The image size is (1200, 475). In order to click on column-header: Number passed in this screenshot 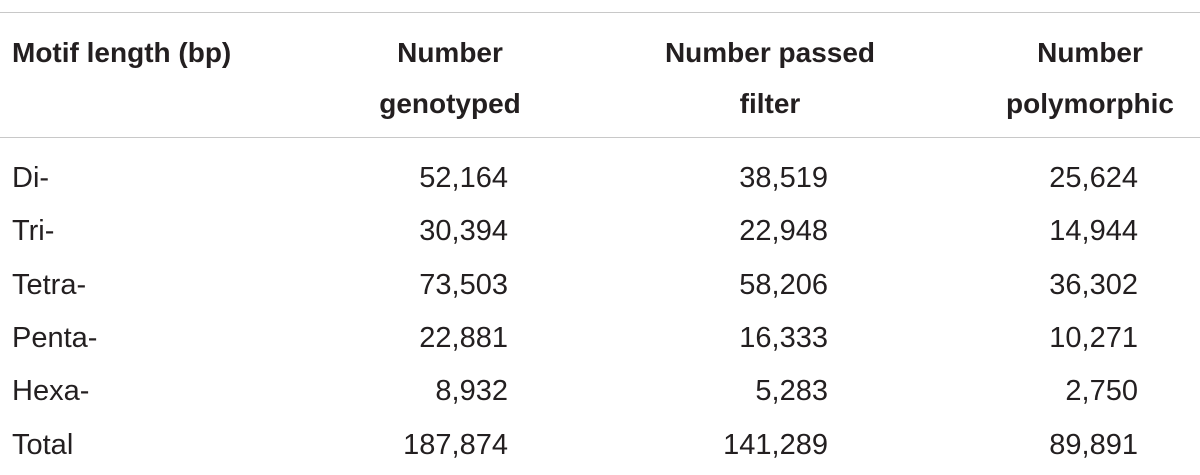, I will do `click(770, 52)`.